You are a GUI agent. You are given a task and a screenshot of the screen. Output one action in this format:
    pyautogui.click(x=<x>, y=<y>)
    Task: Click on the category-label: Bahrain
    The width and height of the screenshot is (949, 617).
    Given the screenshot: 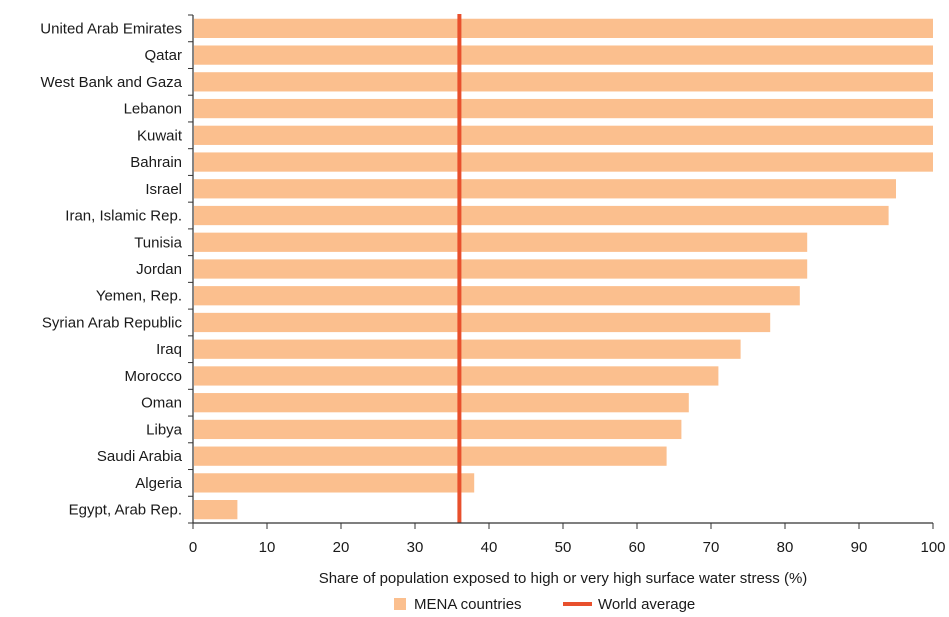 What is the action you would take?
    pyautogui.click(x=156, y=162)
    